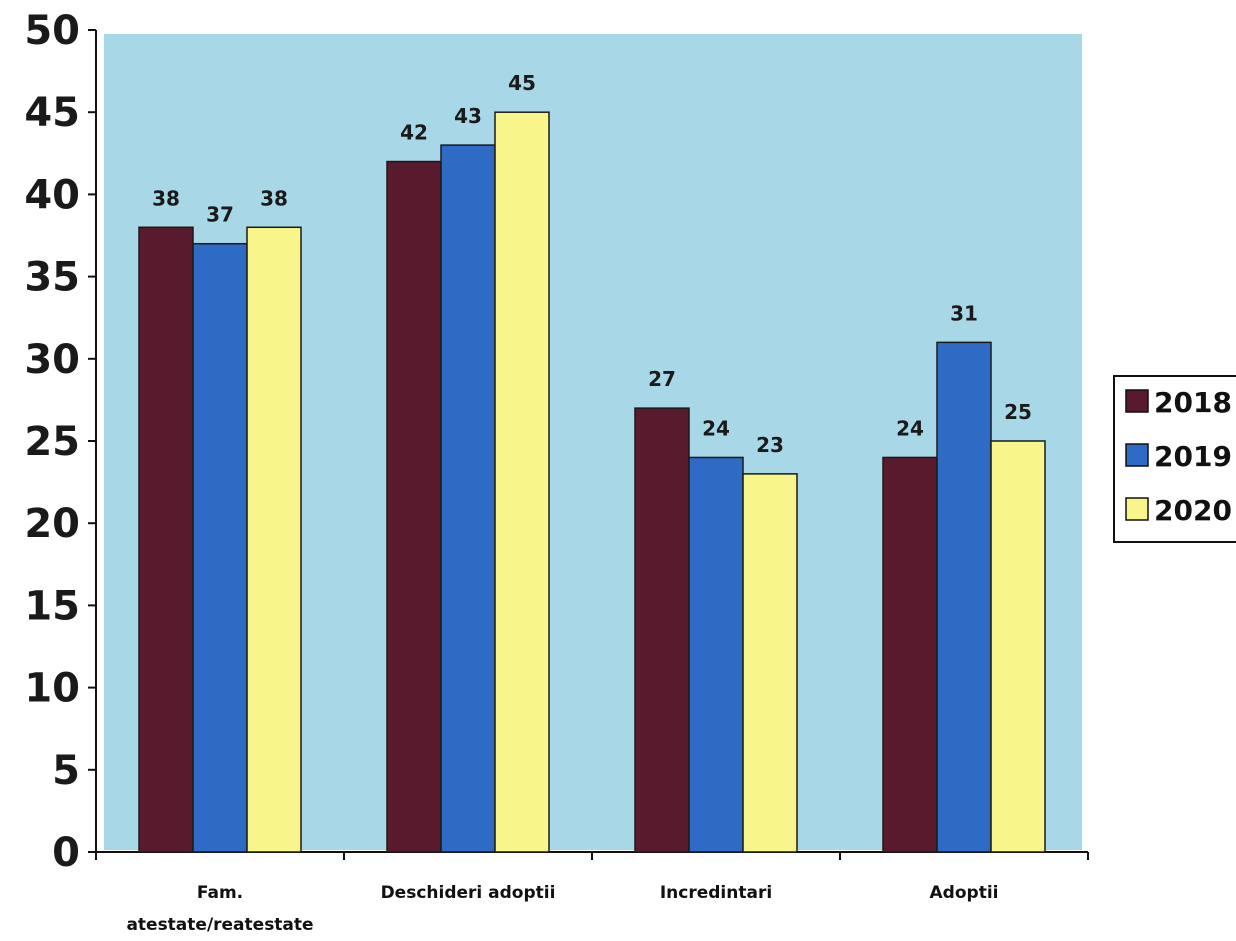 The image size is (1236, 941). I want to click on y-tick-label: 25, so click(52, 442).